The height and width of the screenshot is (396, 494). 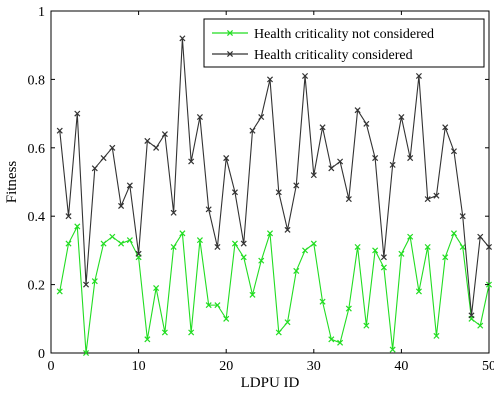 What do you see at coordinates (12, 182) in the screenshot?
I see `y-axis-title: Fitness` at bounding box center [12, 182].